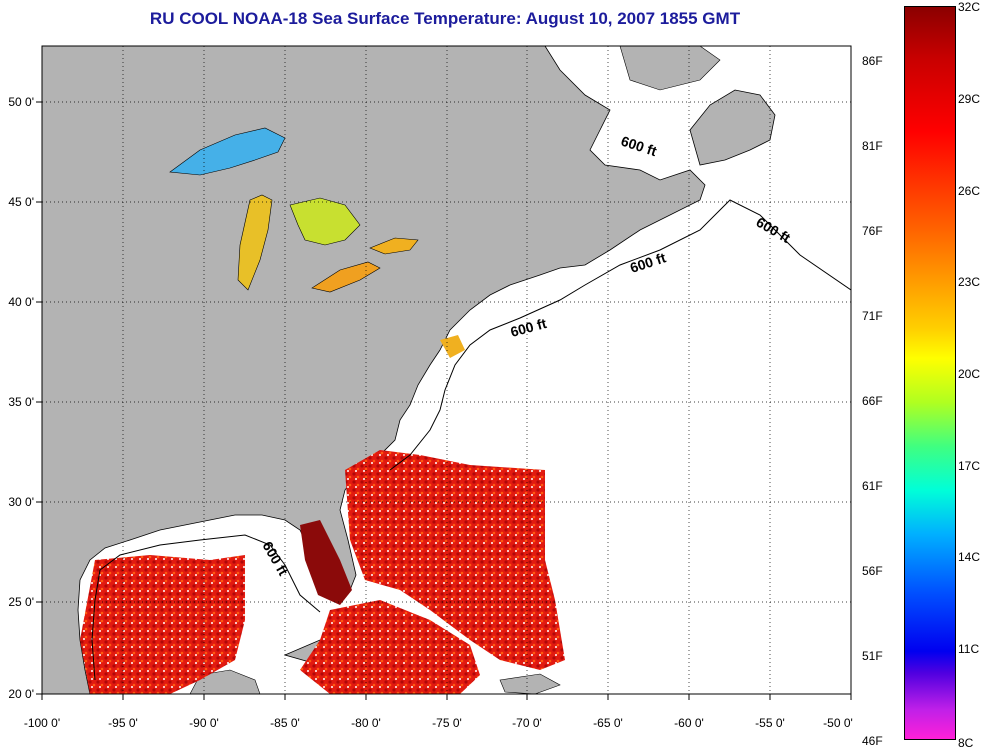  Describe the element at coordinates (930, 373) in the screenshot. I see `temperature-colorbar` at that location.